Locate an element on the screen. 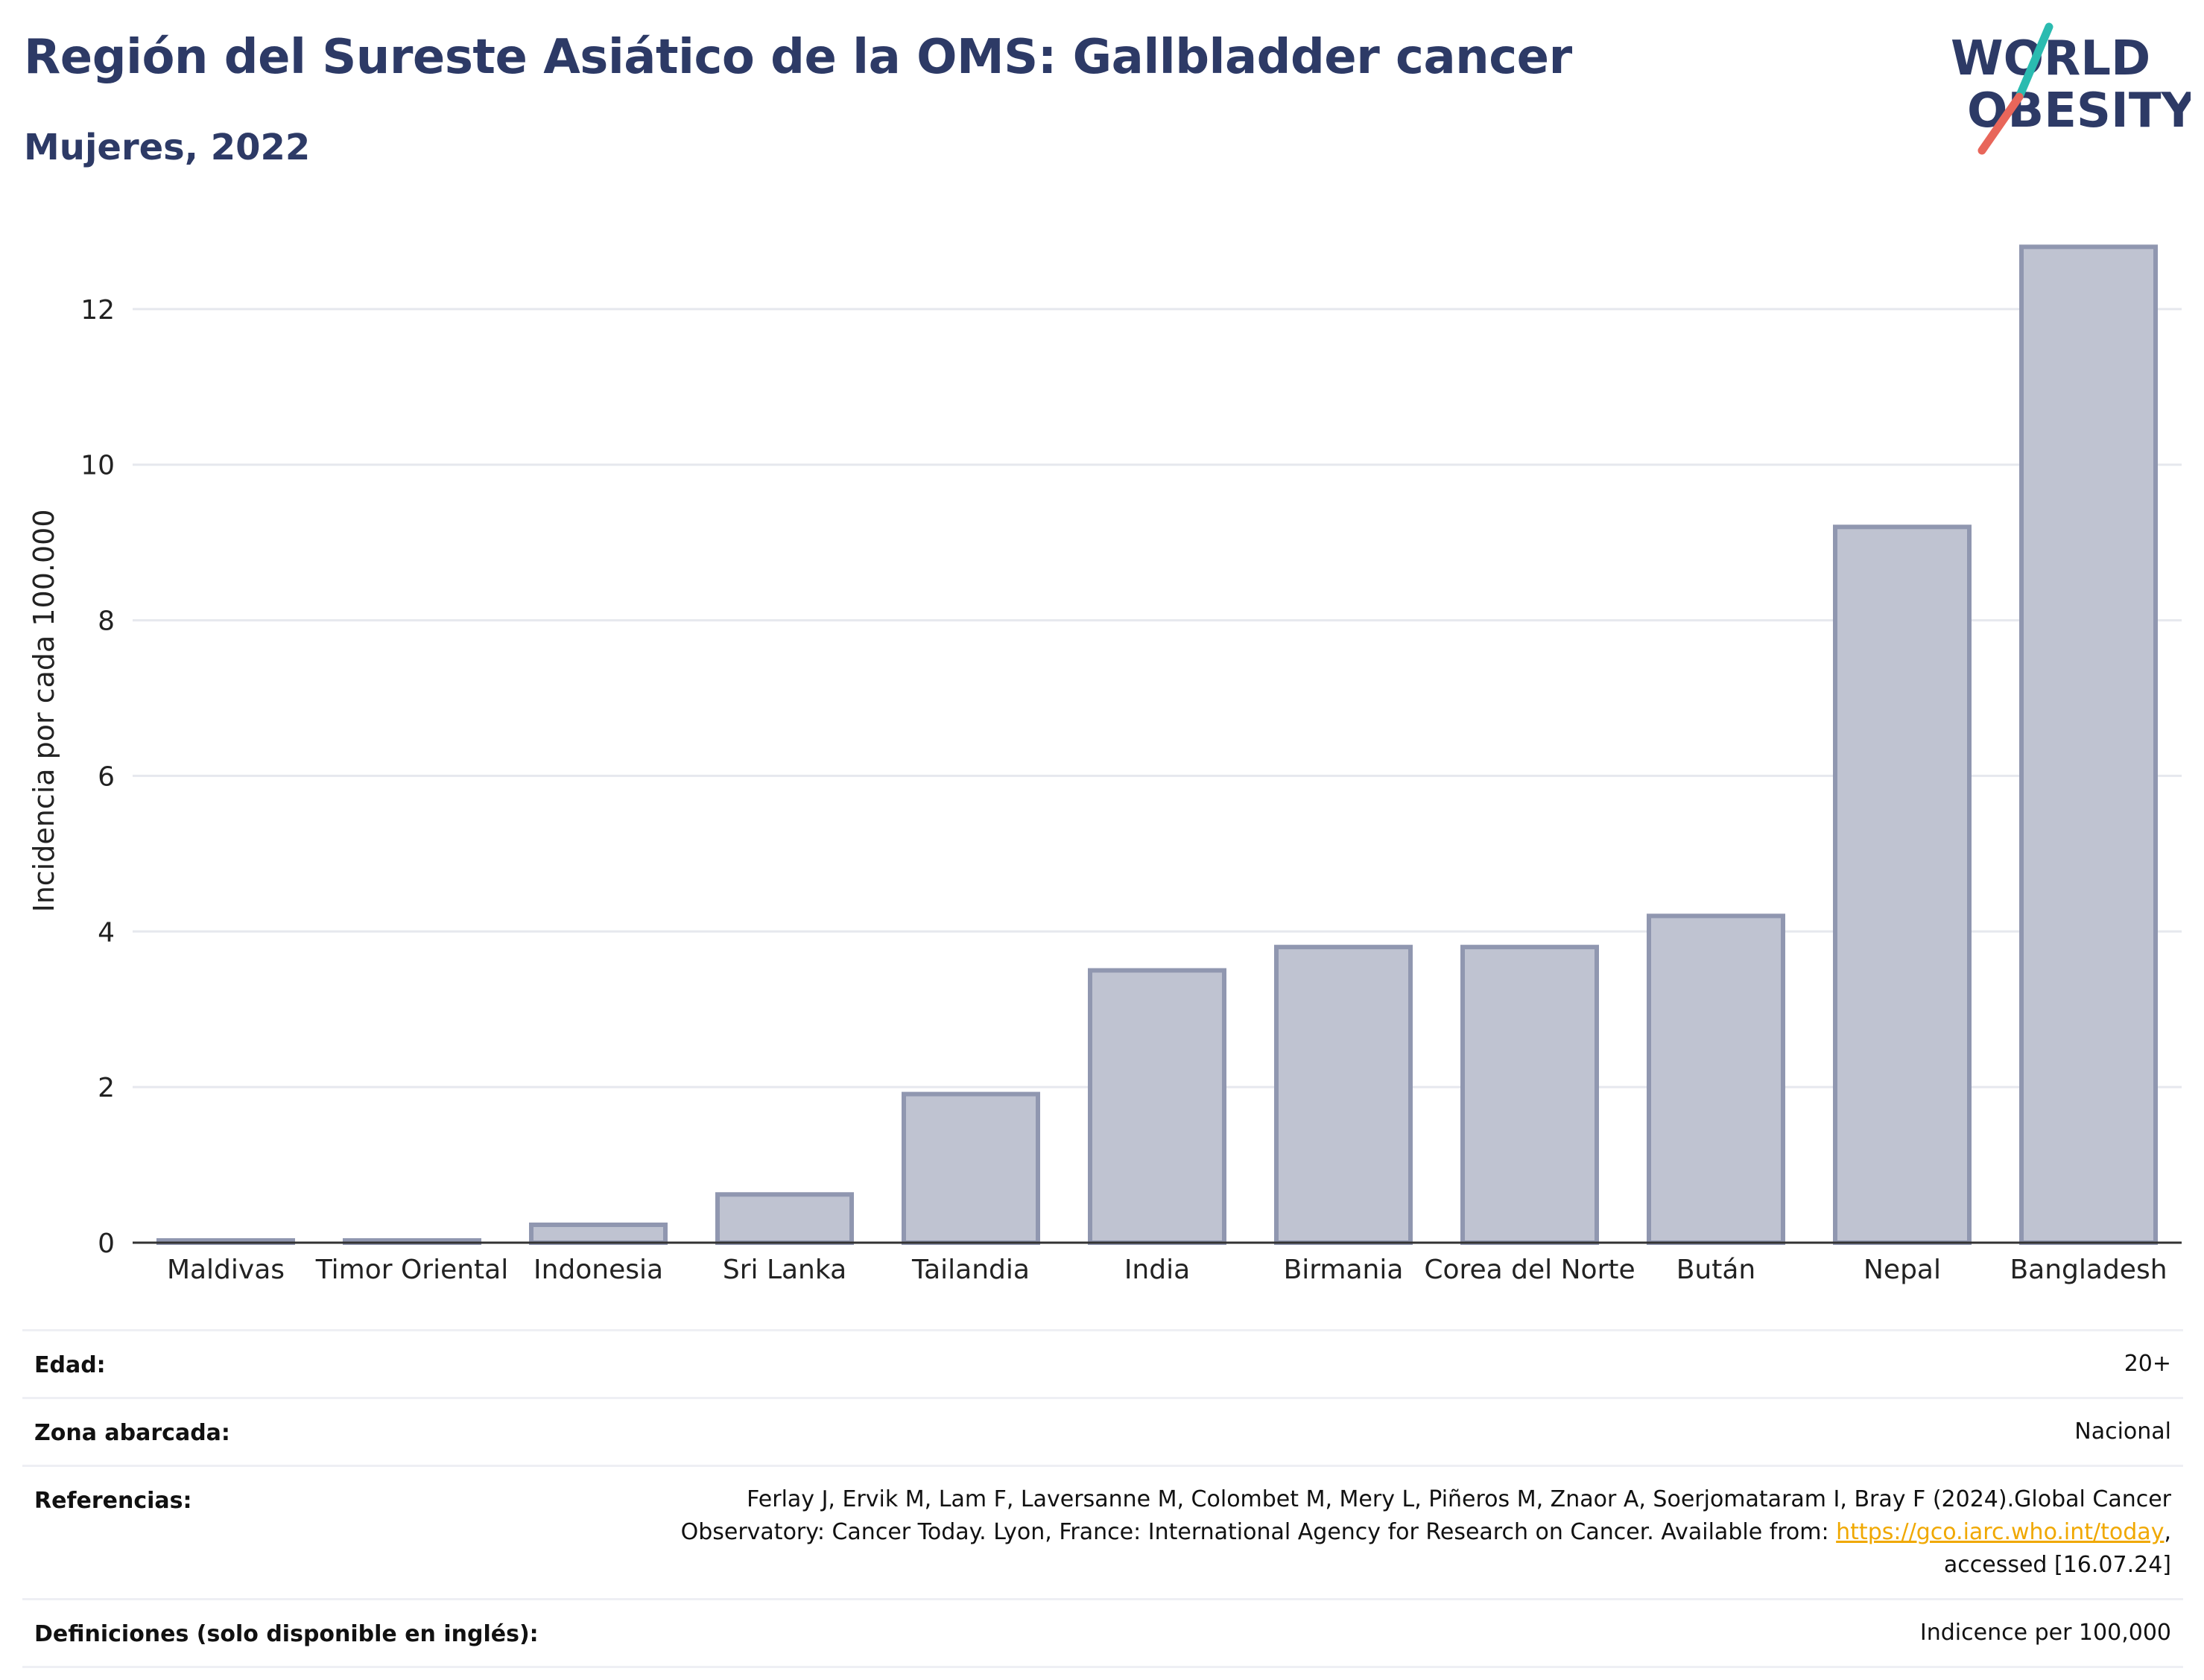  x-tick-label: Corea del Norte is located at coordinates (1529, 1270).